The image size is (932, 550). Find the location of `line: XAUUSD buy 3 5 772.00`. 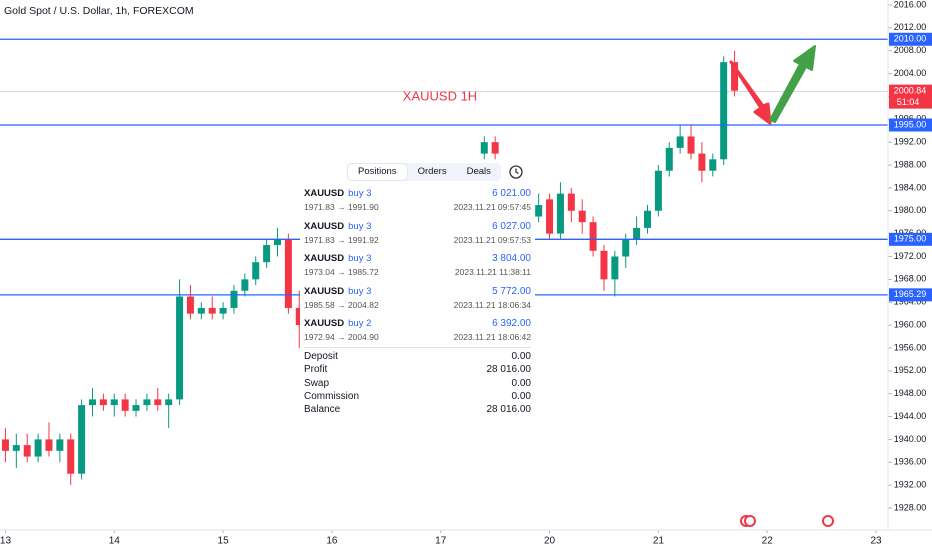

line: XAUUSD buy 3 5 772.00 is located at coordinates (417, 292).